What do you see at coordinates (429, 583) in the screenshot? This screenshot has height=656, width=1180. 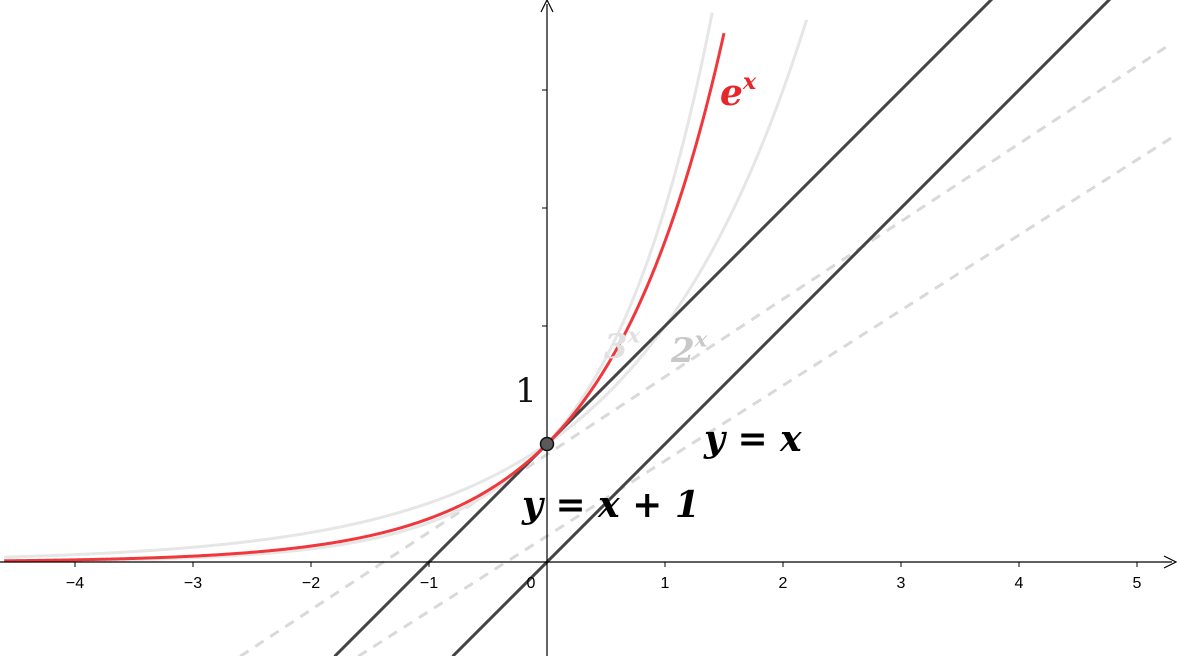 I see `x-tick-label: −1` at bounding box center [429, 583].